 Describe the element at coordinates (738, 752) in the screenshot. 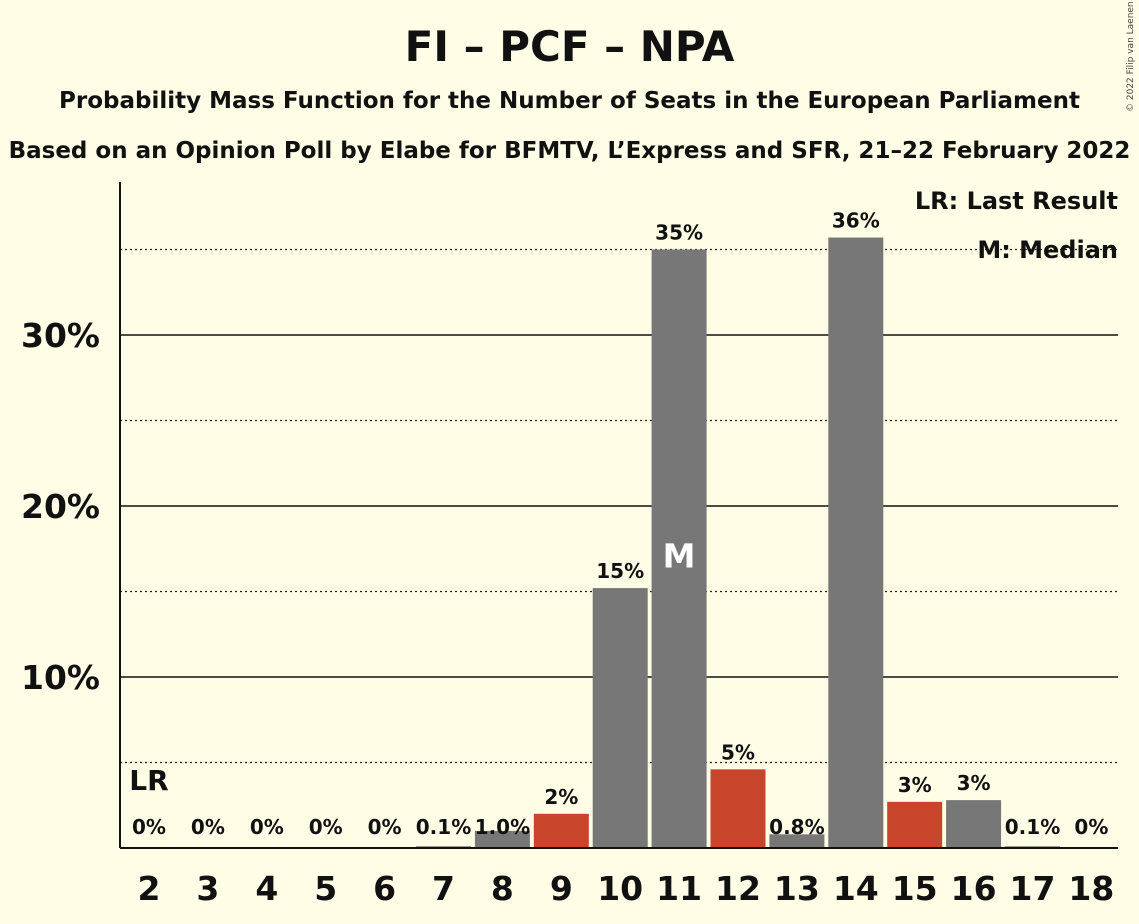

I see `bar-value-label: 5%` at that location.